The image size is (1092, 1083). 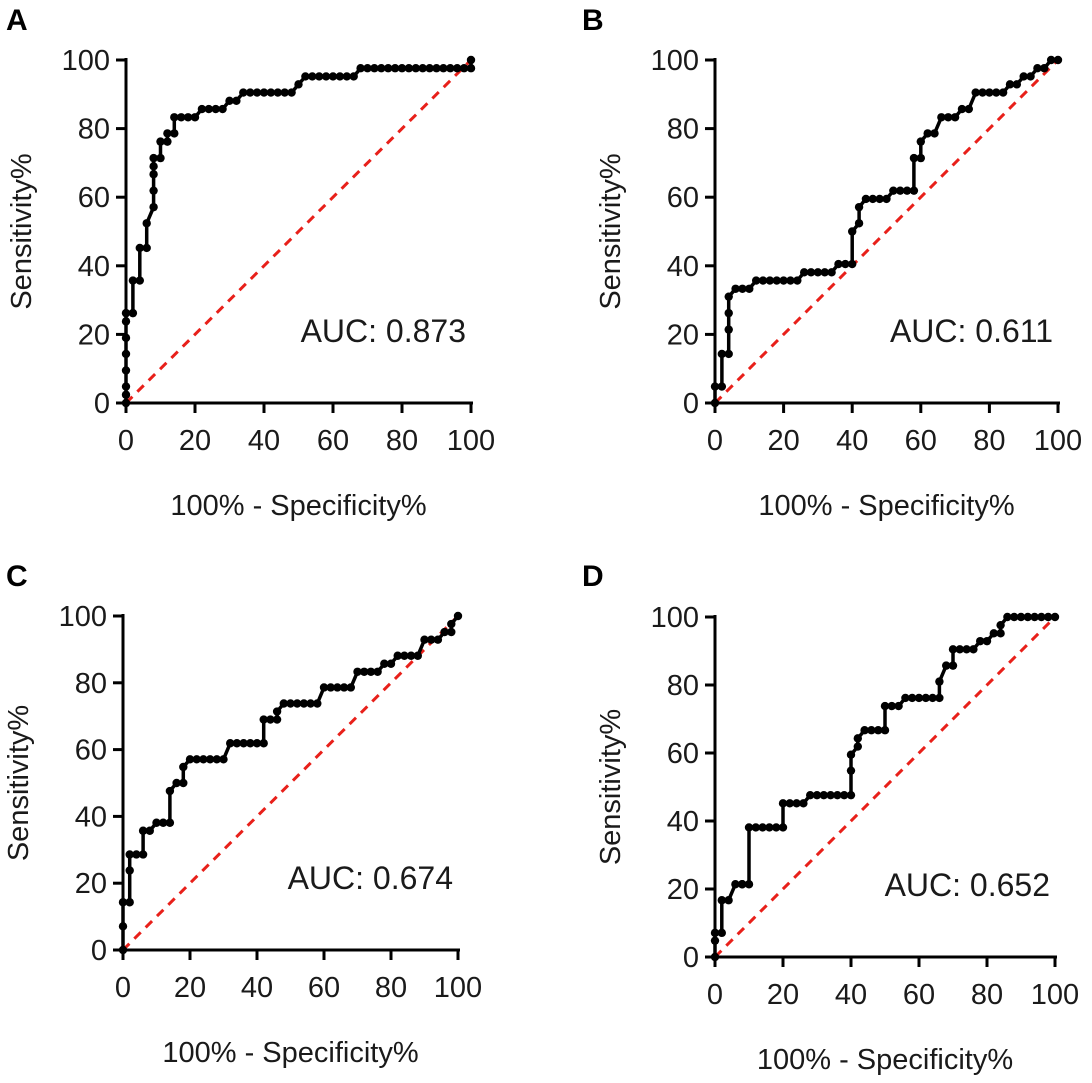 What do you see at coordinates (22, 231) in the screenshot?
I see `y-axis-title: Sensitivity%` at bounding box center [22, 231].